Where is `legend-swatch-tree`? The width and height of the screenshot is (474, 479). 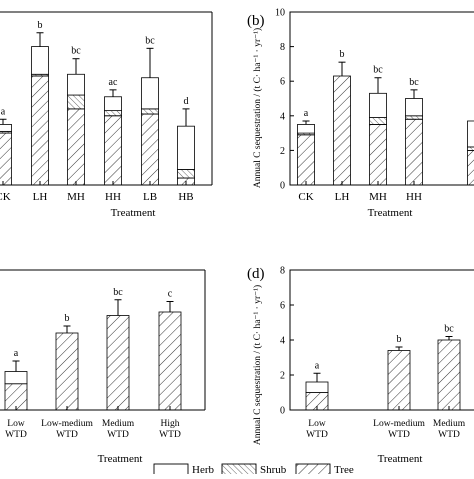
legend-swatch-tree is located at coordinates (313, 469).